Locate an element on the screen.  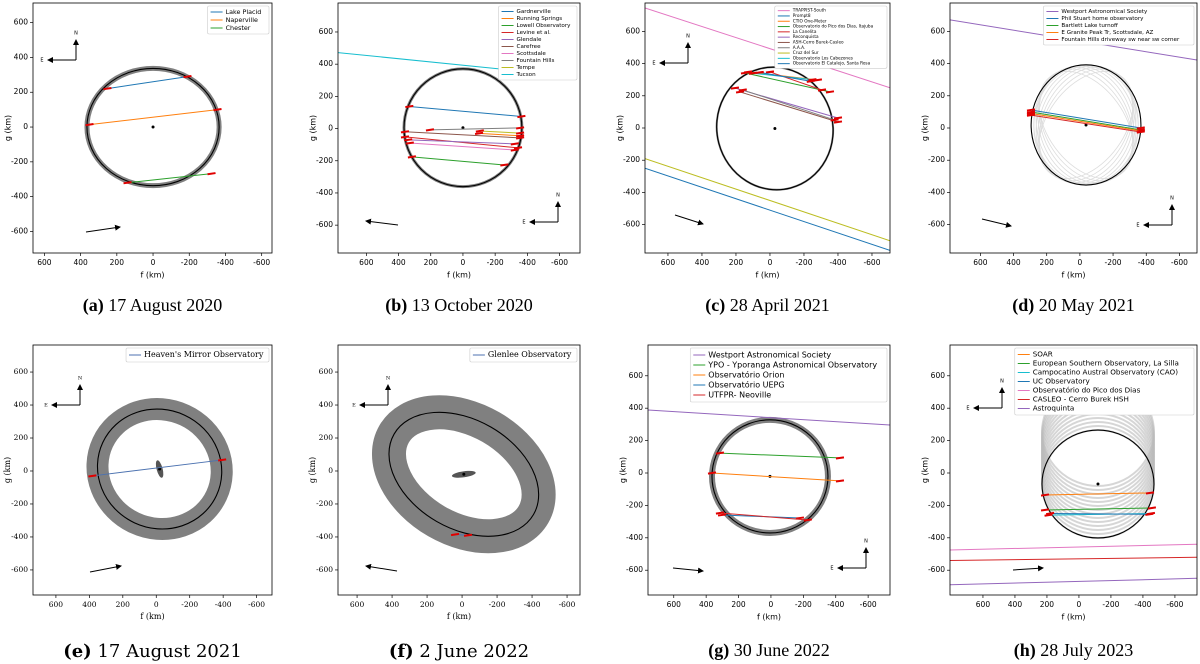
legend-label: SOAR is located at coordinates (1043, 354).